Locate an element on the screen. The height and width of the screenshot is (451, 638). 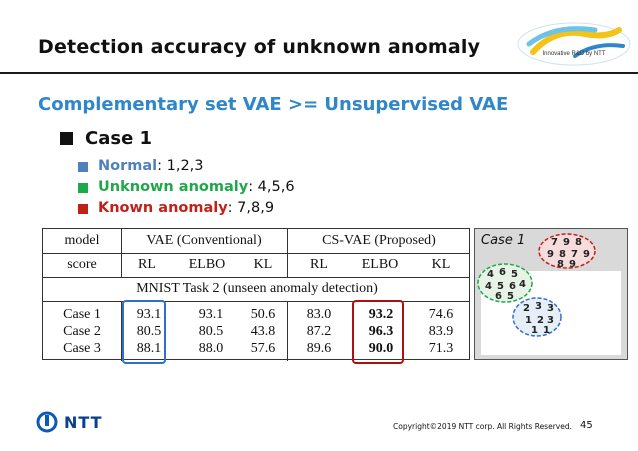
case-label: Case 1 is located at coordinates (82, 314).